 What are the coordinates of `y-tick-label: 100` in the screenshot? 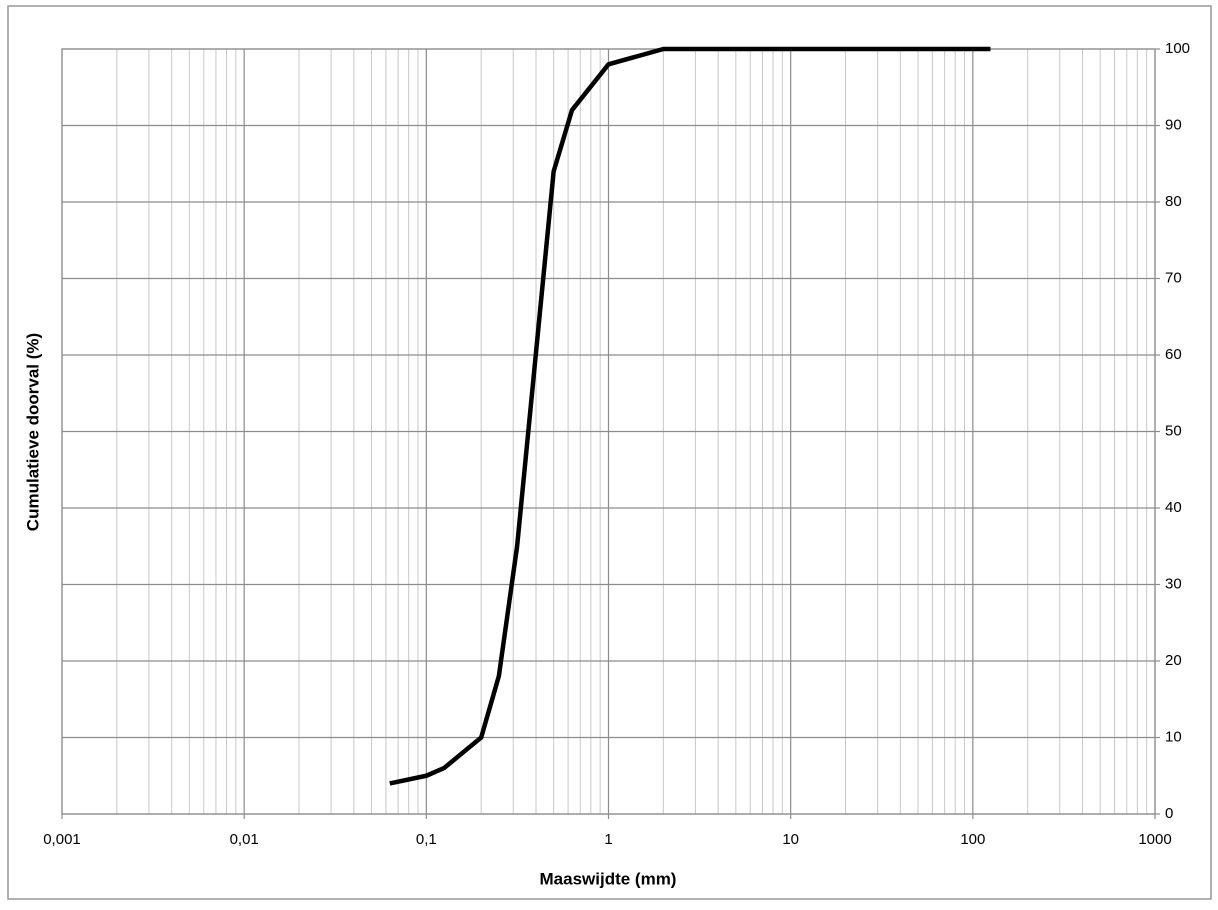 It's located at (1177, 48).